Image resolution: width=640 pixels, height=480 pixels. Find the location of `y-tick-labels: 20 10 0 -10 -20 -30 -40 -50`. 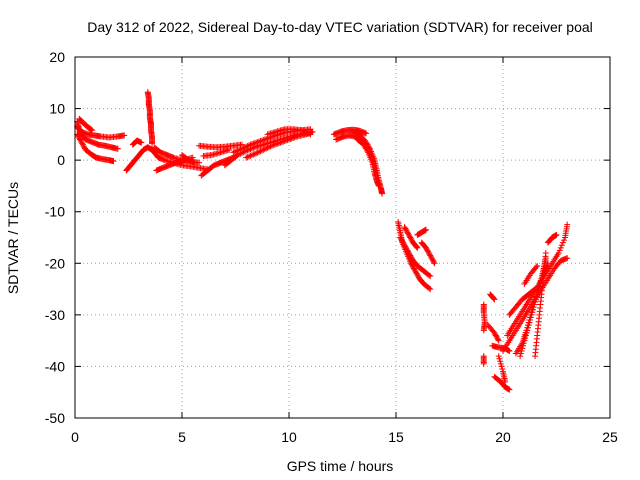

y-tick-labels: 20 10 0 -10 -20 -30 -40 -50 is located at coordinates (55, 237).